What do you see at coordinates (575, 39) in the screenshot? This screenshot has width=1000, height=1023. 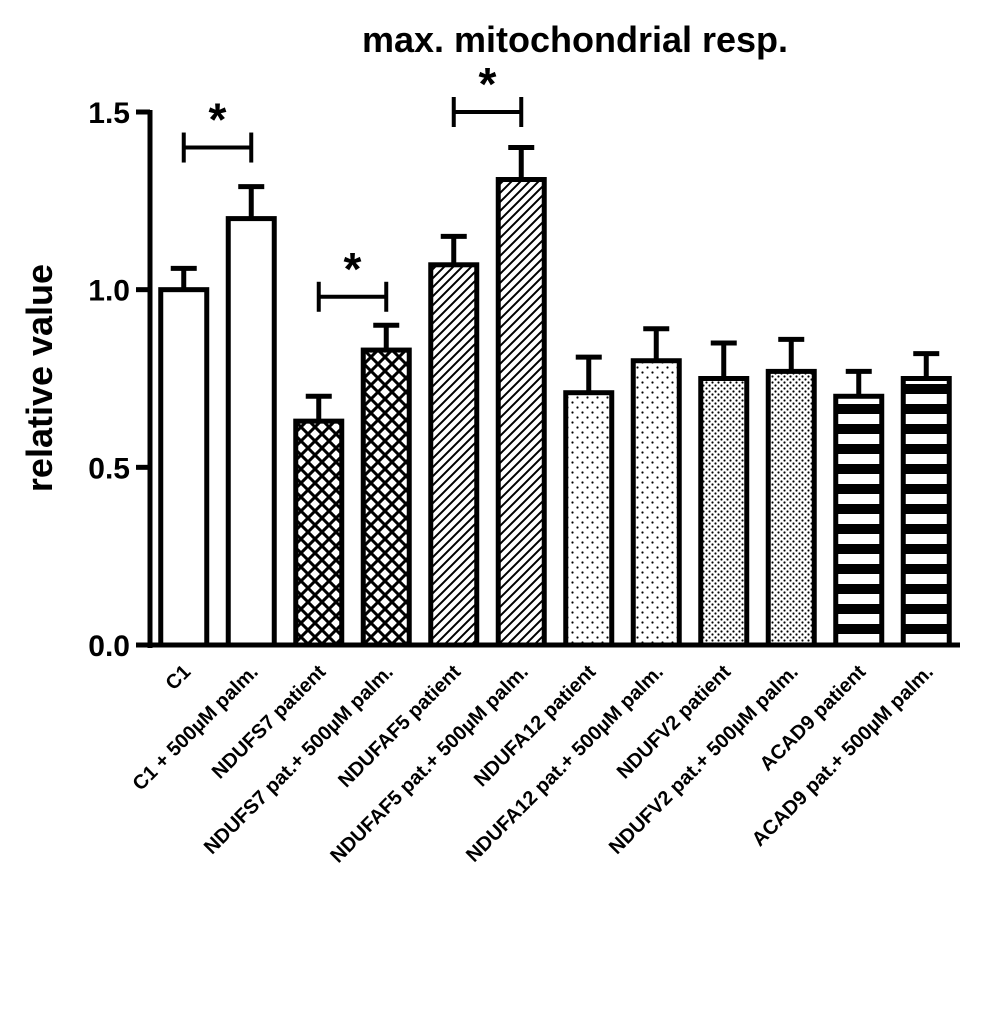 I see `chart-title: max. mitochondrial resp.` at bounding box center [575, 39].